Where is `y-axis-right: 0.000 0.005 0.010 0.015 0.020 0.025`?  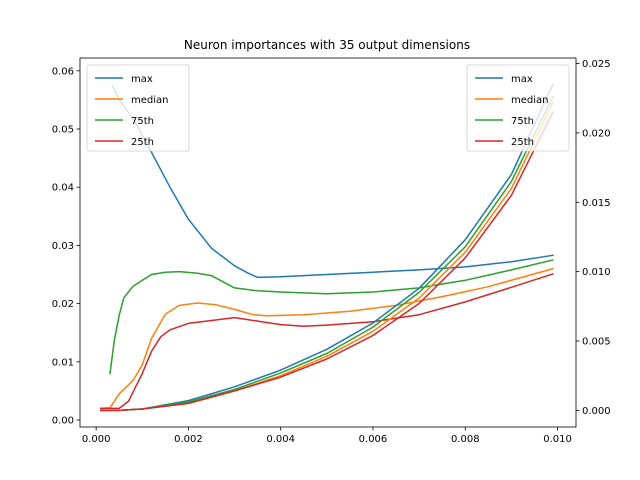
y-axis-right: 0.000 0.005 0.010 0.015 0.020 0.025 is located at coordinates (593, 238).